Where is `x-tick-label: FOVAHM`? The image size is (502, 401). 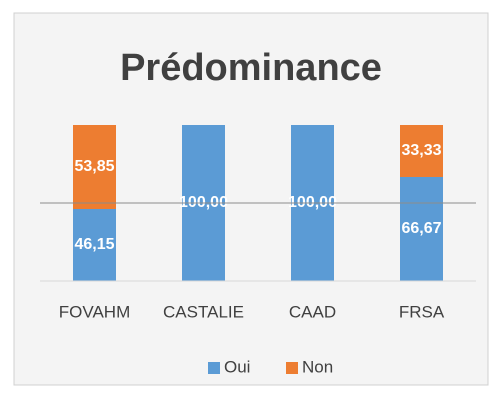 x-tick-label: FOVAHM is located at coordinates (94, 311).